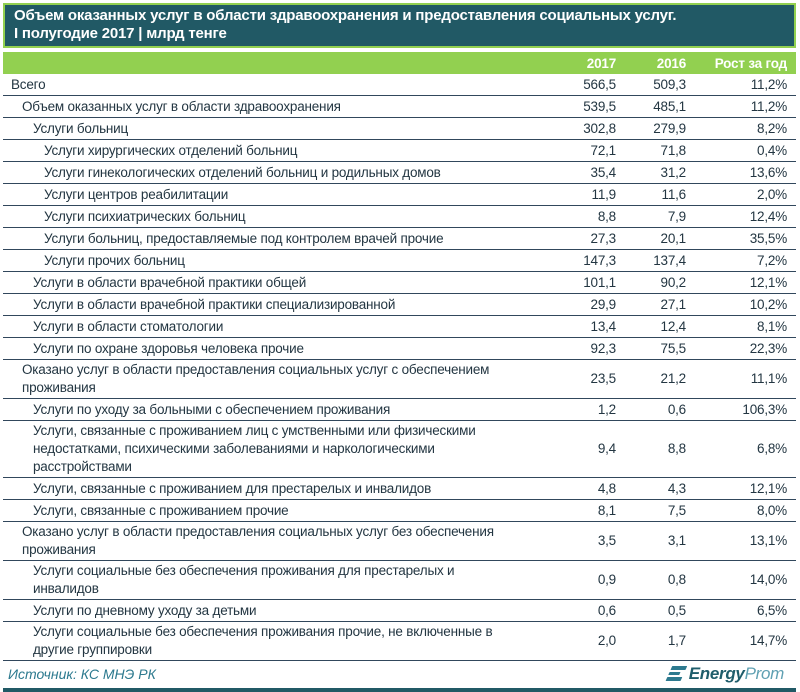 Image resolution: width=800 pixels, height=692 pixels. I want to click on cell-2017: 2,0, so click(606, 640).